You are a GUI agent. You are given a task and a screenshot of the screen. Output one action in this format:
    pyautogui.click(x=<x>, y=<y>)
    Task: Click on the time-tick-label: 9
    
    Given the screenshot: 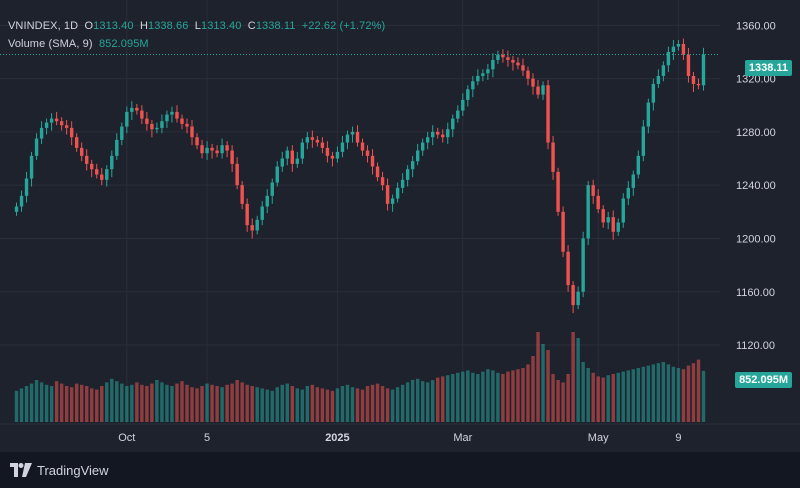 What is the action you would take?
    pyautogui.click(x=678, y=438)
    